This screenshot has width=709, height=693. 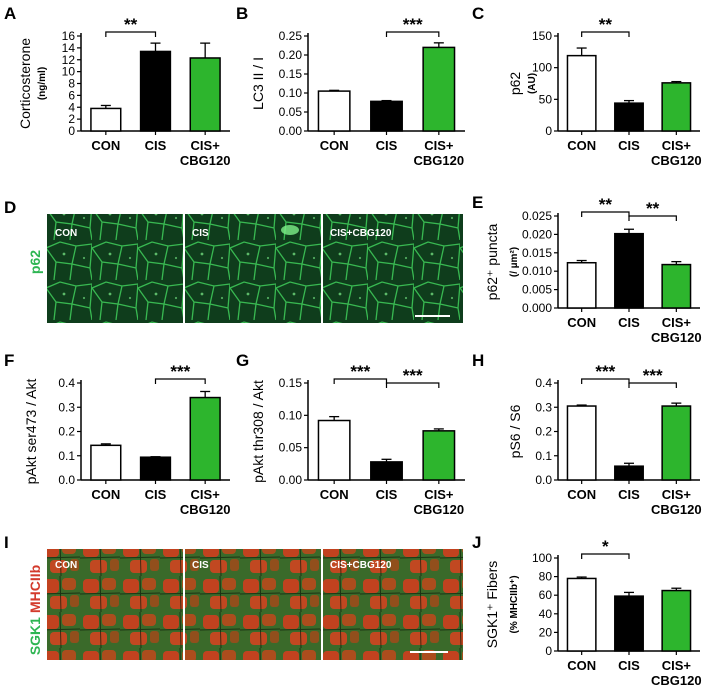 What do you see at coordinates (200, 565) in the screenshot?
I see `micrograph-i-label-cis: CIS` at bounding box center [200, 565].